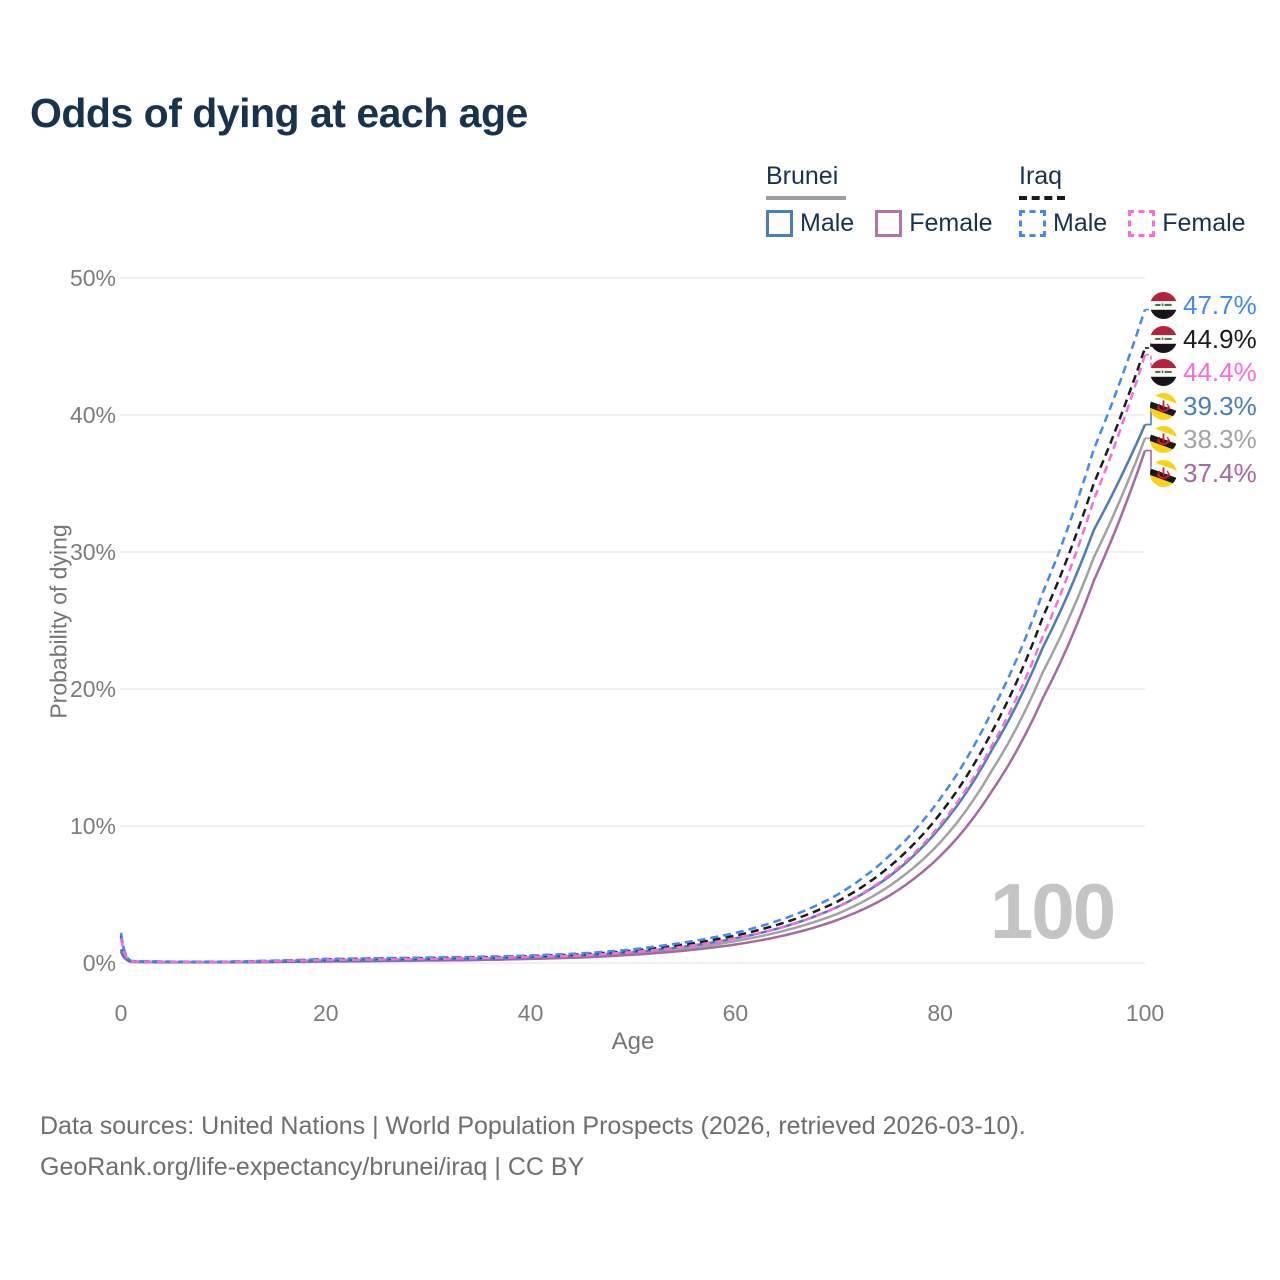 The image size is (1280, 1280). What do you see at coordinates (93, 826) in the screenshot?
I see `y-tick-label: 10%` at bounding box center [93, 826].